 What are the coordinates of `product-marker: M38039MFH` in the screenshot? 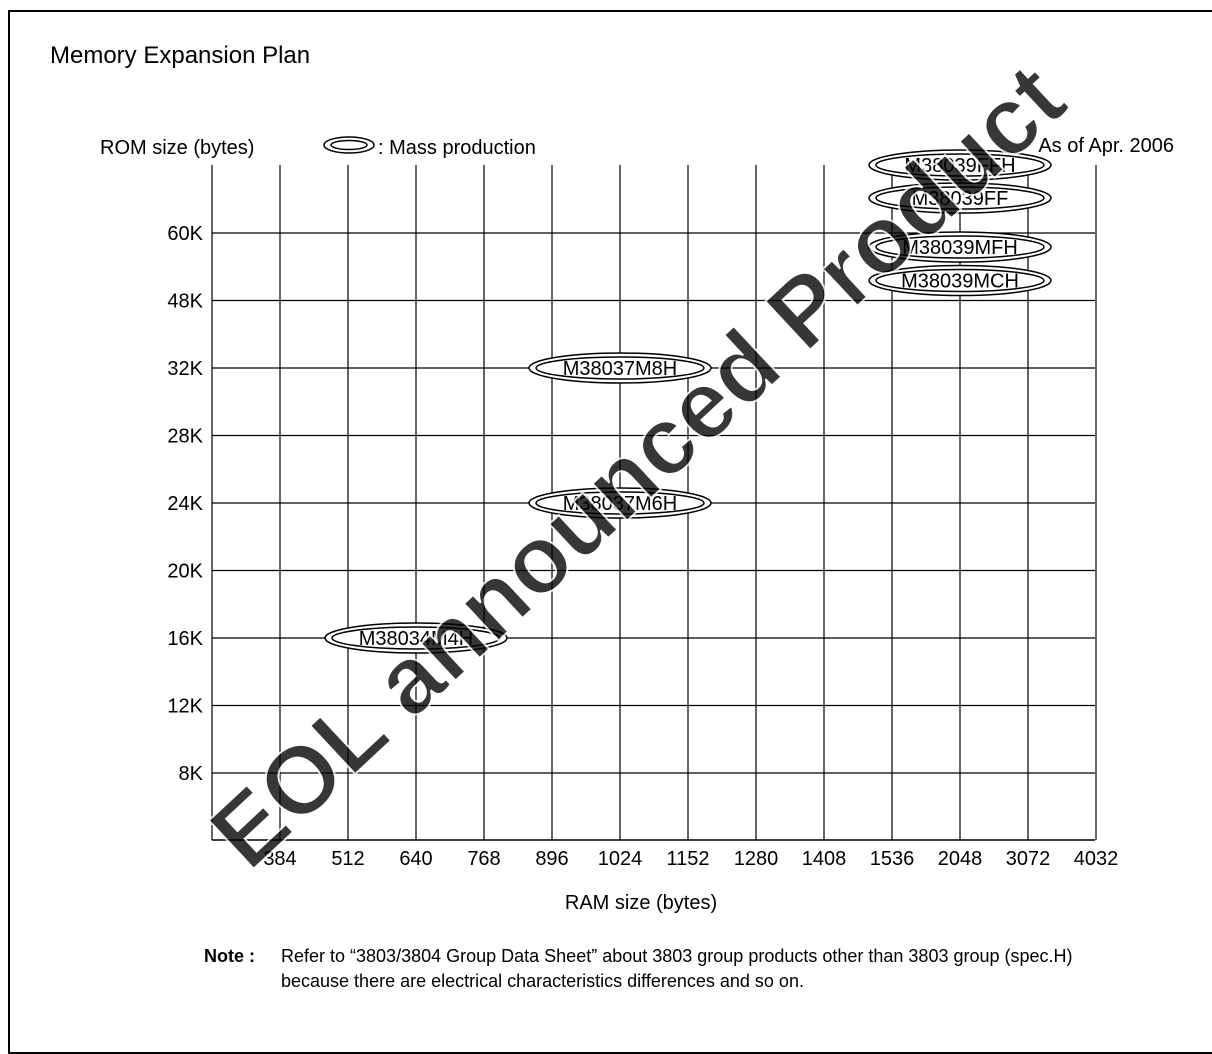 It's located at (960, 247).